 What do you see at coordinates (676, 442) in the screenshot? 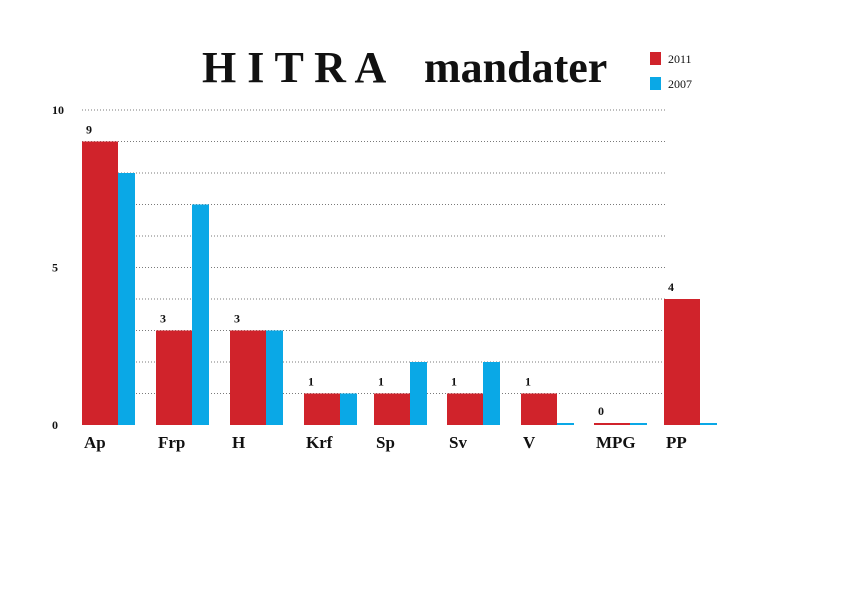
I see `x-category-label: PP` at bounding box center [676, 442].